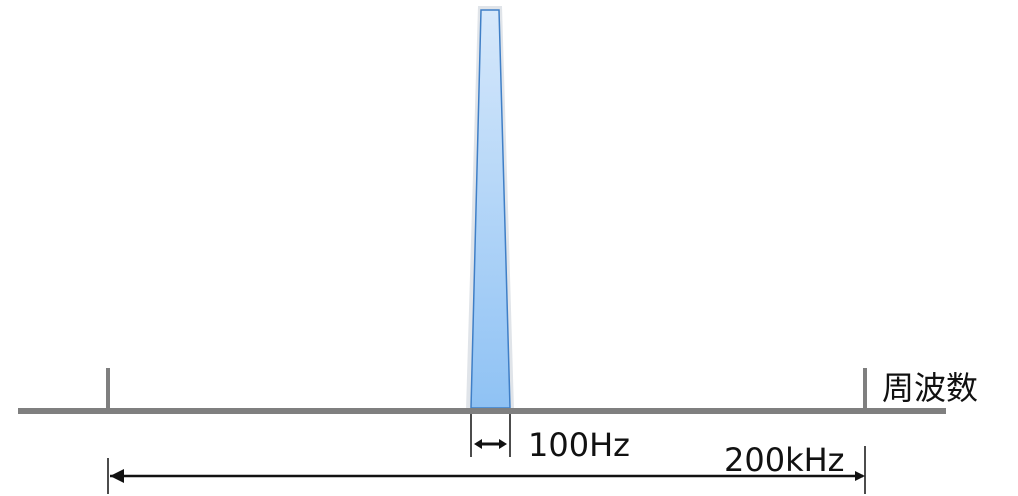 Image resolution: width=1018 pixels, height=496 pixels. Describe the element at coordinates (784, 460) in the screenshot. I see `span-width-label: 200kHz` at that location.